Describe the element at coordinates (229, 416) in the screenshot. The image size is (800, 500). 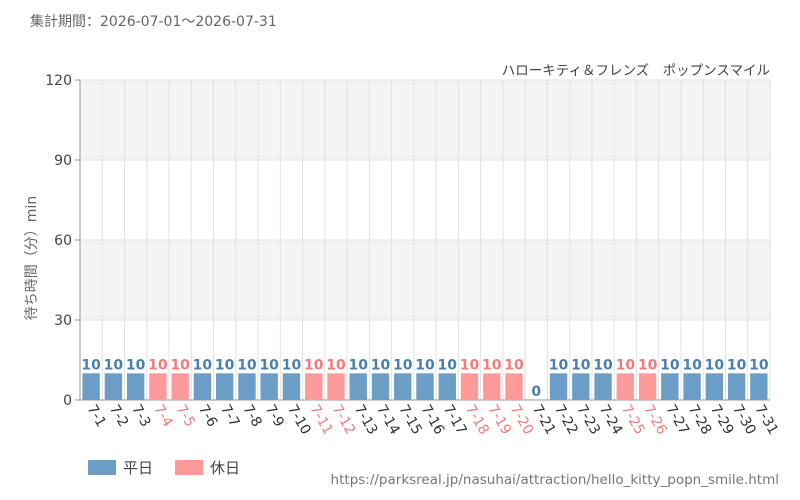
I see `x-tick-label: 7-7` at that location.